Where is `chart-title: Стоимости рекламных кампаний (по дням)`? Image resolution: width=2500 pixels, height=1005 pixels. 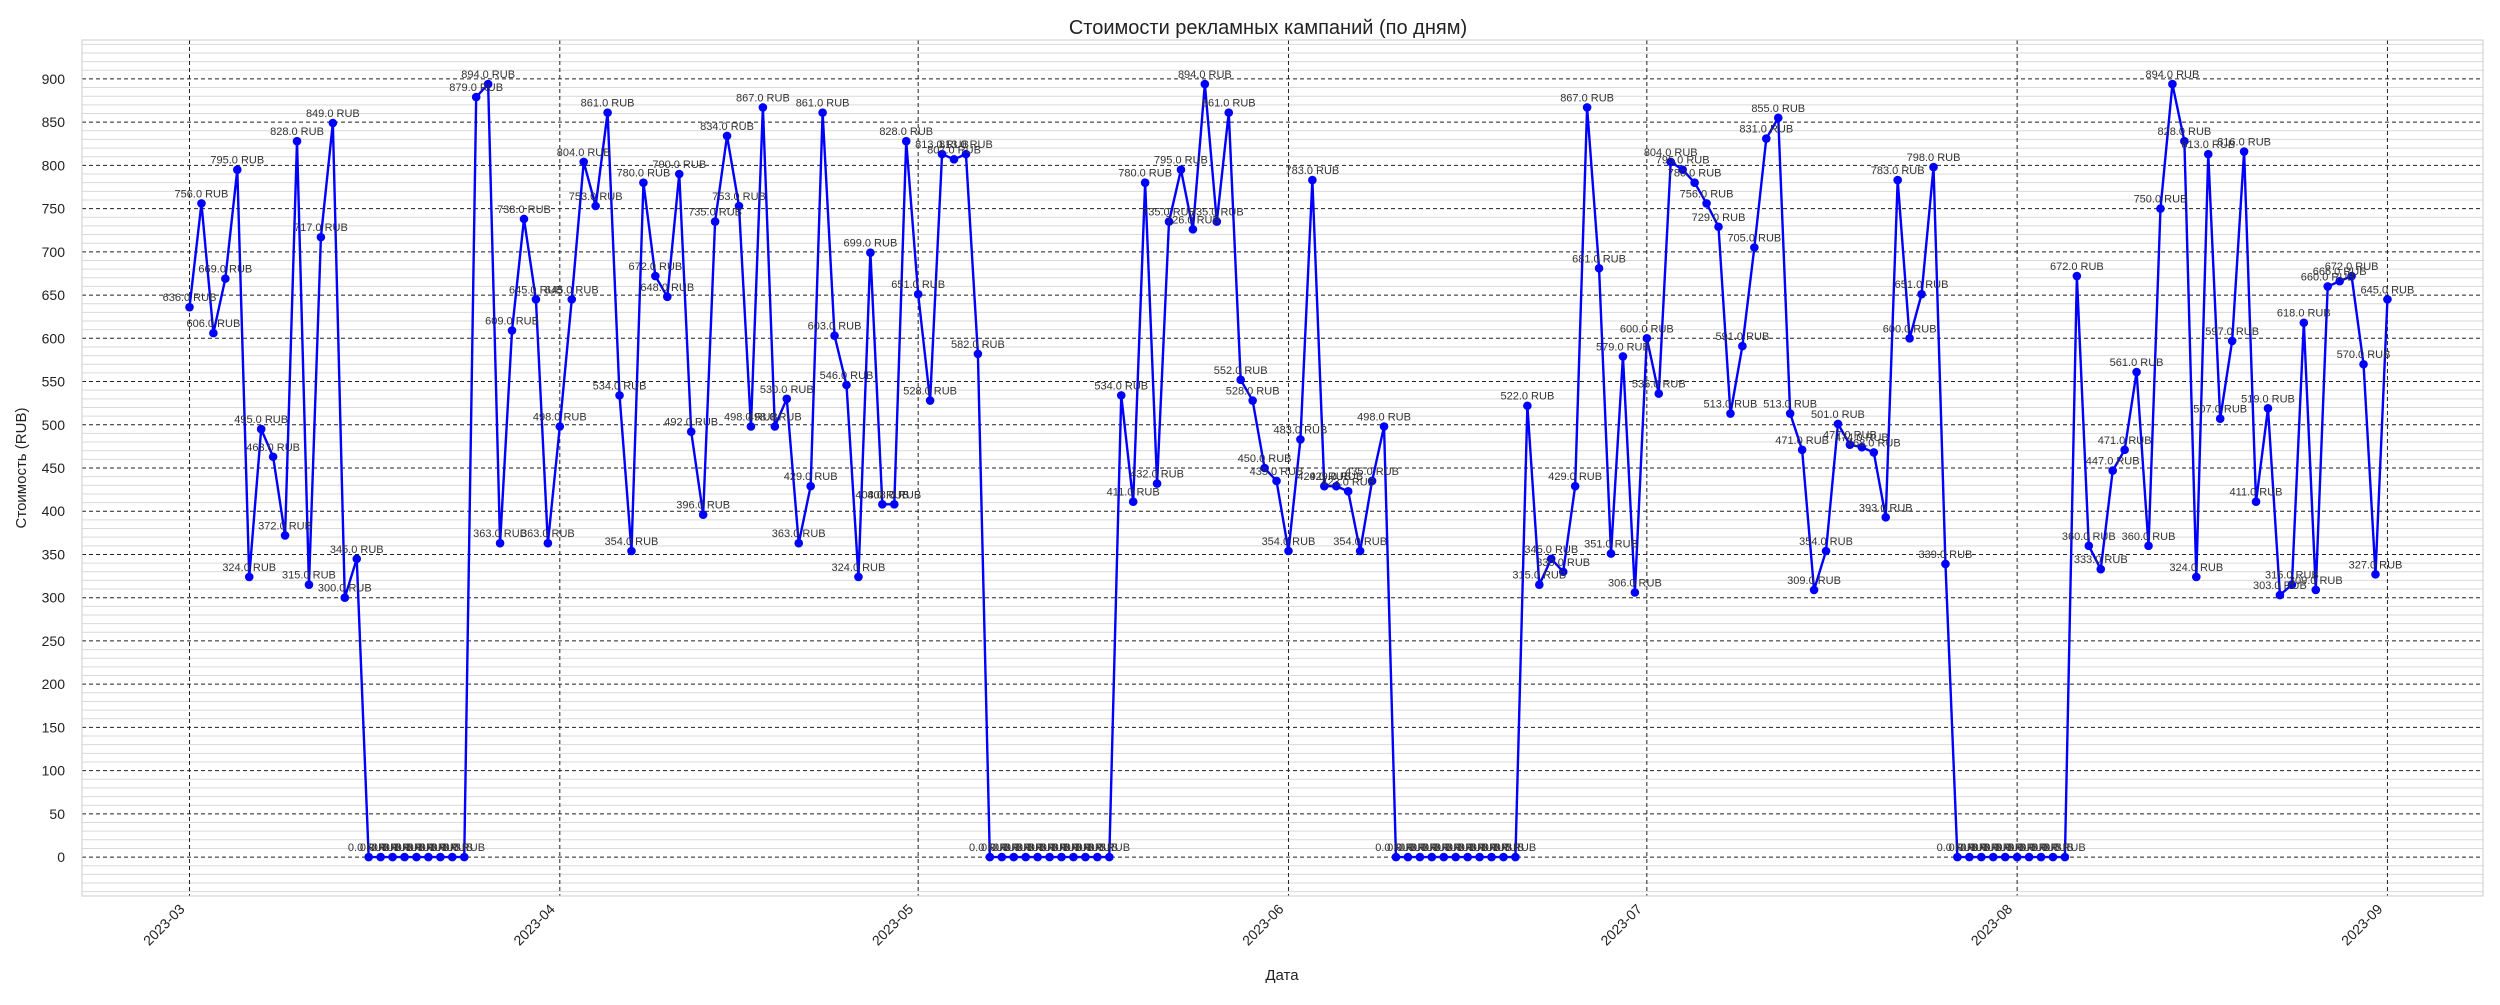 chart-title: Стоимости рекламных кампаний (по дням) is located at coordinates (1268, 28).